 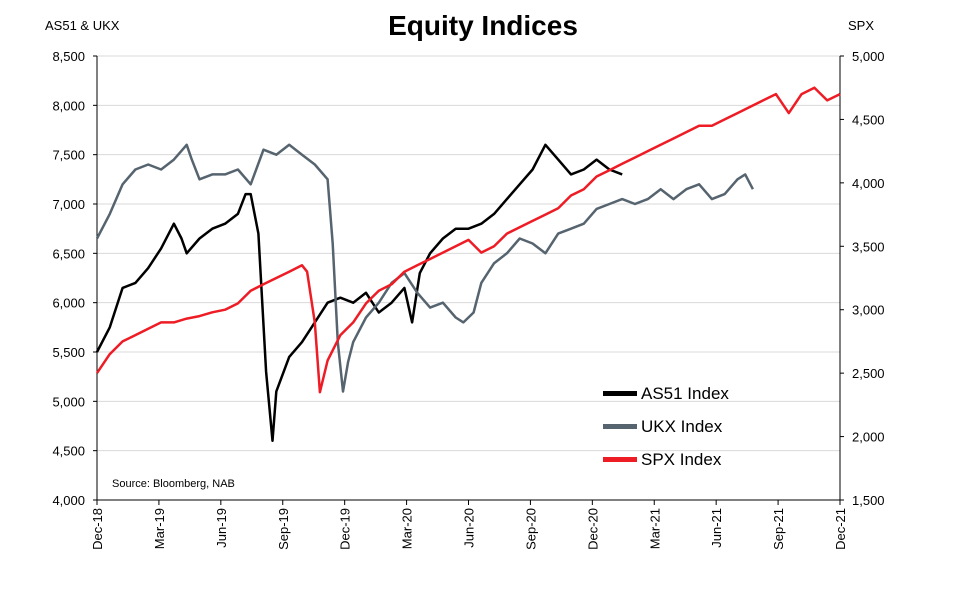 What do you see at coordinates (68, 401) in the screenshot?
I see `left-tick-label: 5,000` at bounding box center [68, 401].